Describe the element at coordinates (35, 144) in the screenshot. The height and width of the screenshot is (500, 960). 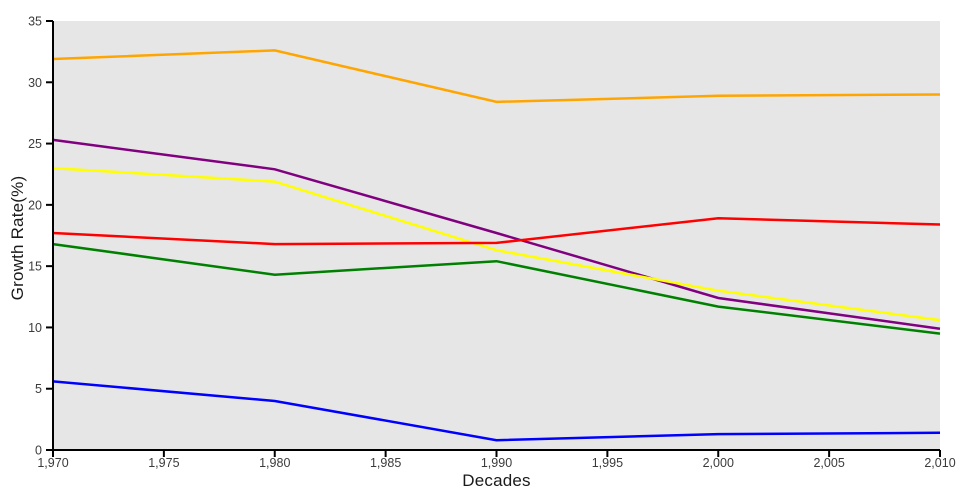
I see `y-tick-label: 25` at that location.